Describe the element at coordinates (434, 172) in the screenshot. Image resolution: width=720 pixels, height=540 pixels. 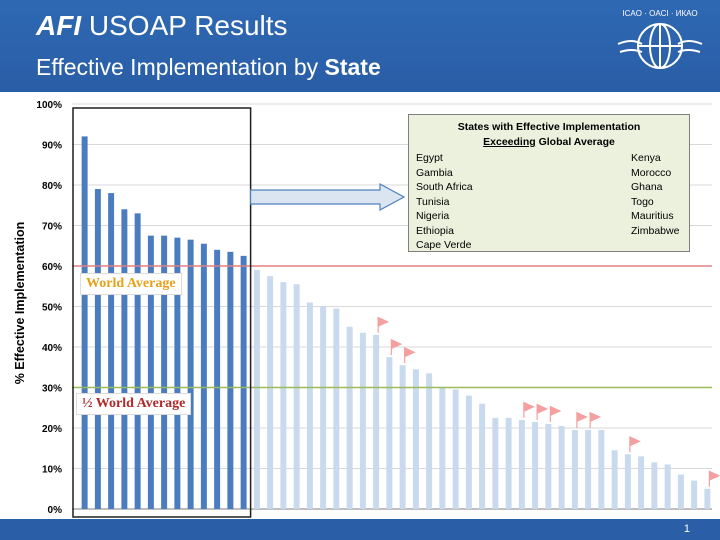
I see `state-name: Gambia` at that location.